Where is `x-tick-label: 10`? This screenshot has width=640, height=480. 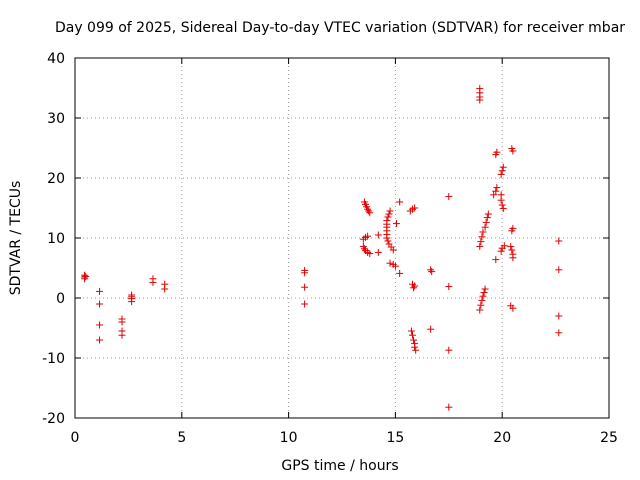
x-tick-label: 10 is located at coordinates (289, 438).